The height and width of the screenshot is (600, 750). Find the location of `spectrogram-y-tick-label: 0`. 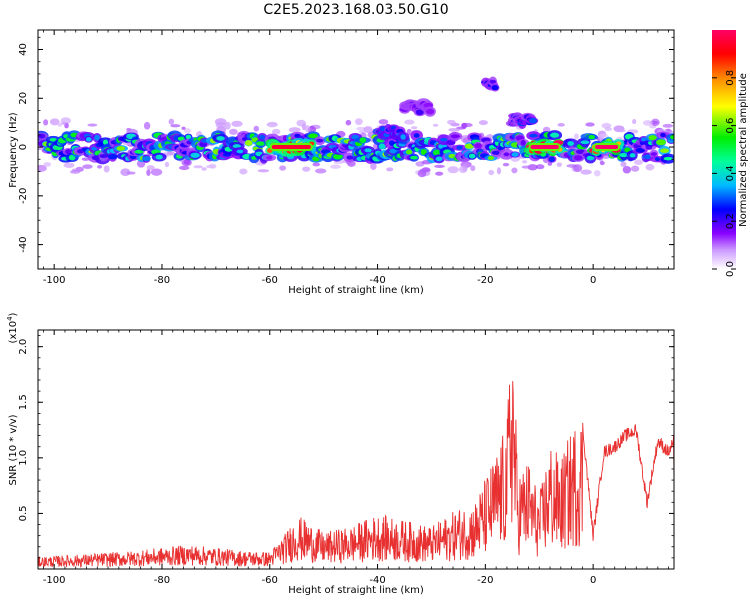

spectrogram-y-tick-label: 0 is located at coordinates (23, 147).